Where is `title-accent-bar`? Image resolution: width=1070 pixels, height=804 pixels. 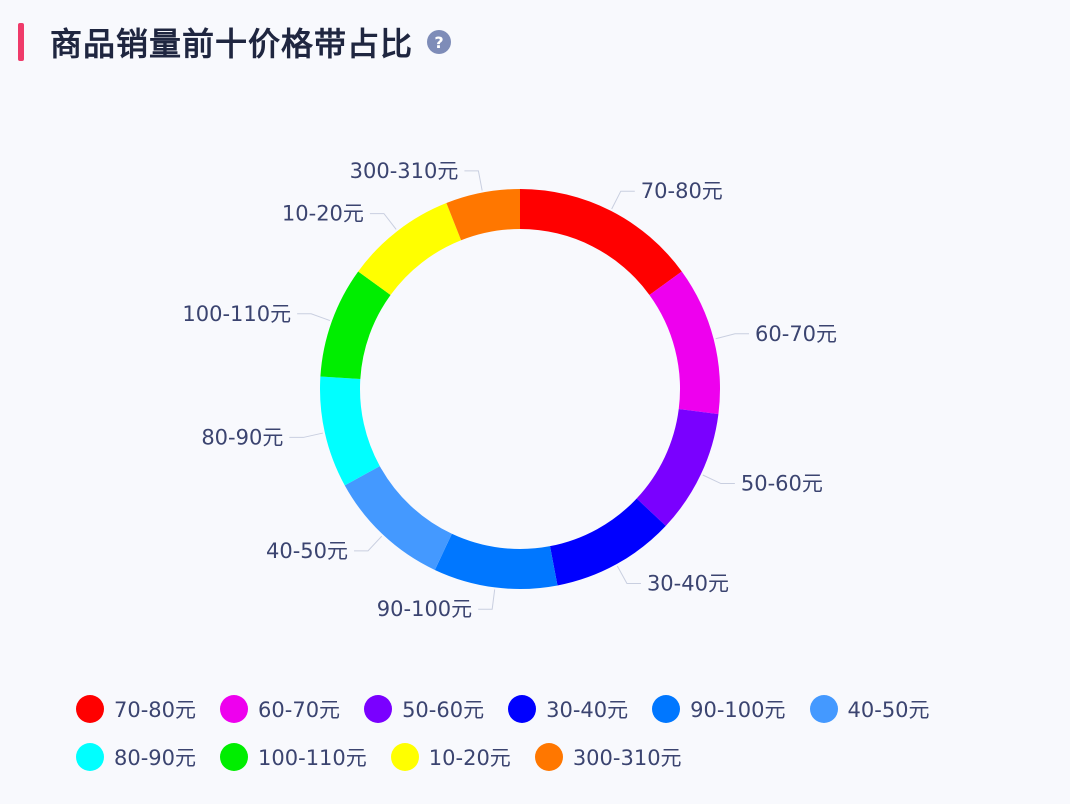 title-accent-bar is located at coordinates (21, 42).